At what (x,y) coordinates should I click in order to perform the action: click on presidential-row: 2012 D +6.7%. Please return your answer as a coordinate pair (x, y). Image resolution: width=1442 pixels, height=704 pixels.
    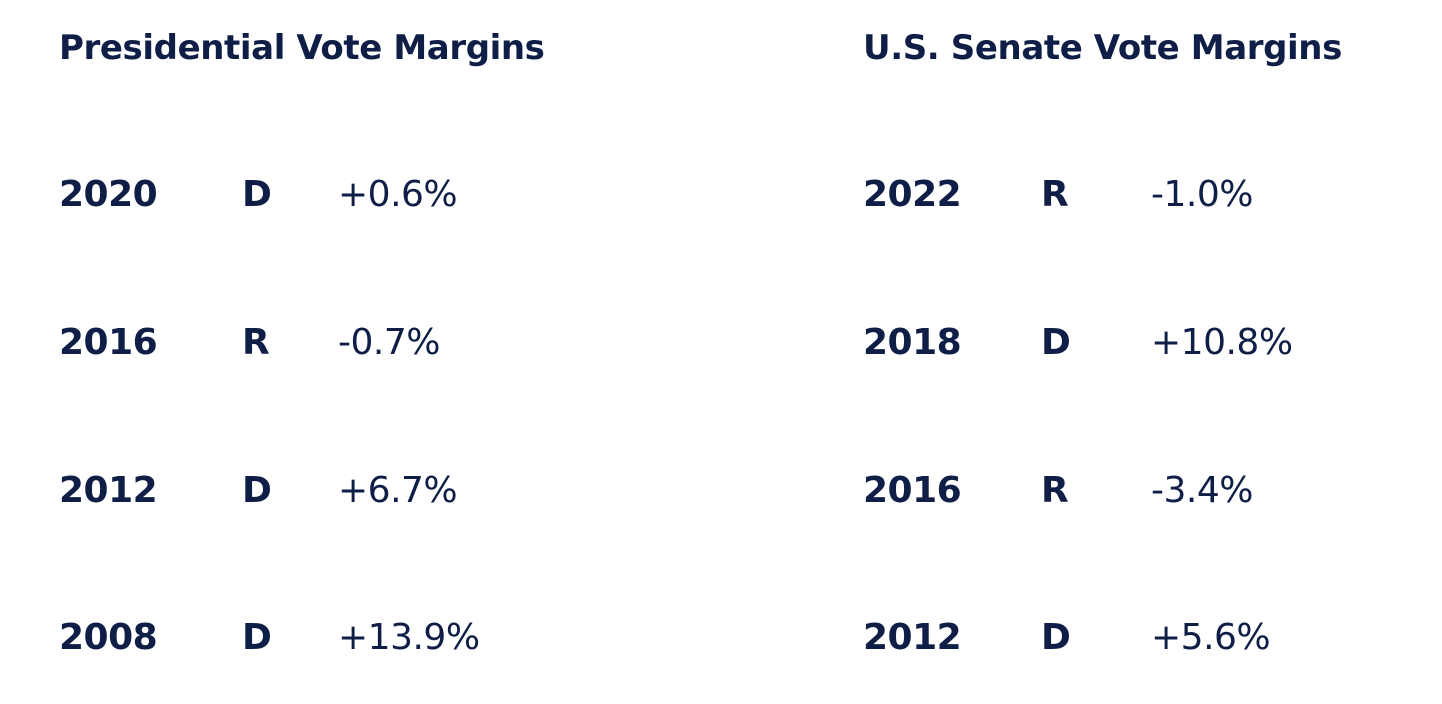
    Looking at the image, I should click on (409, 491).